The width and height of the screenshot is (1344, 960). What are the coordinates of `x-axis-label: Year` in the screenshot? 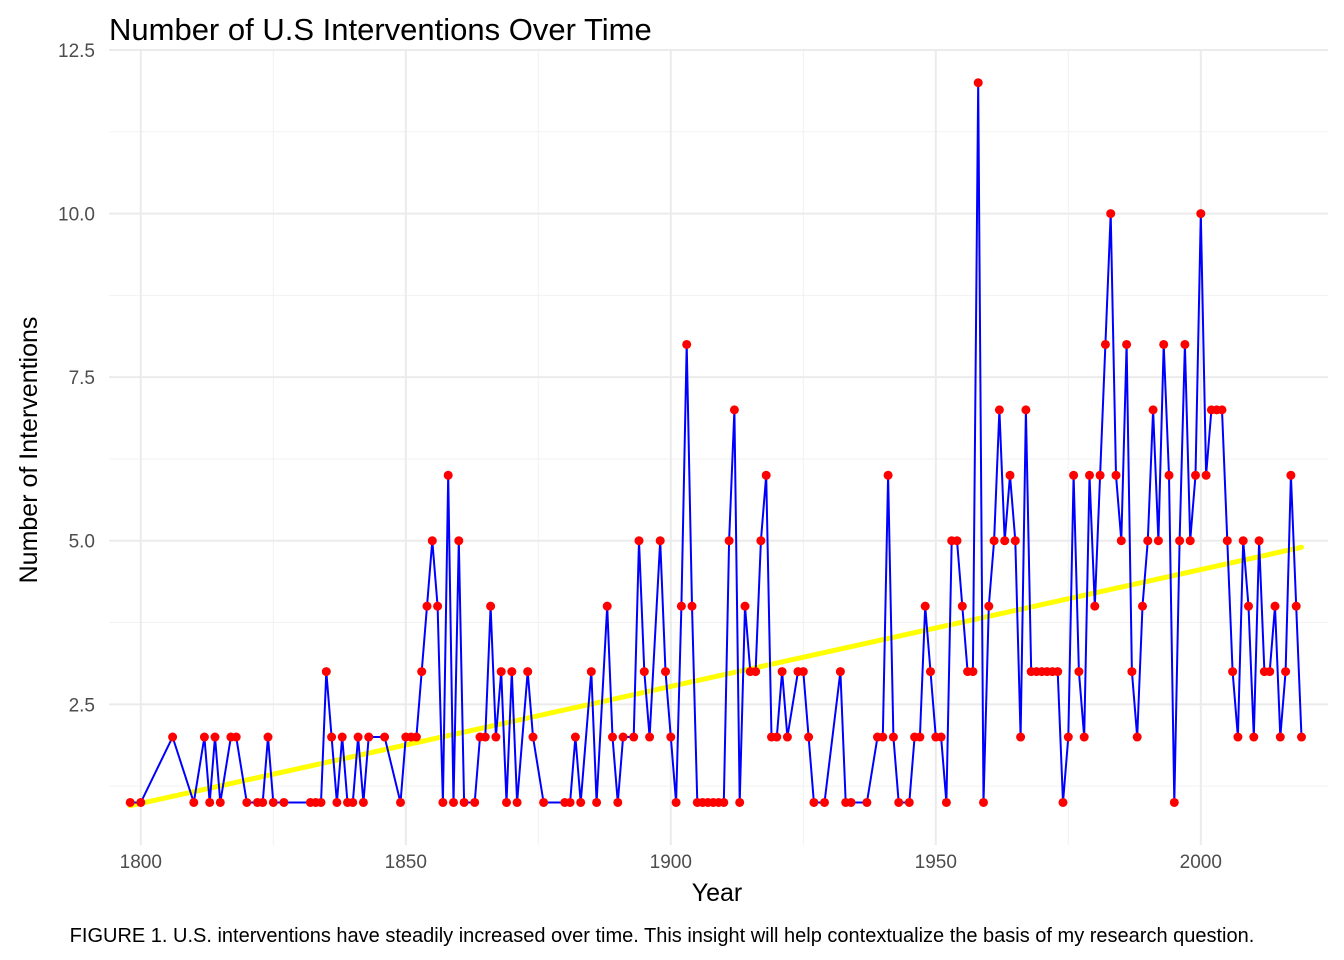 It's located at (717, 893).